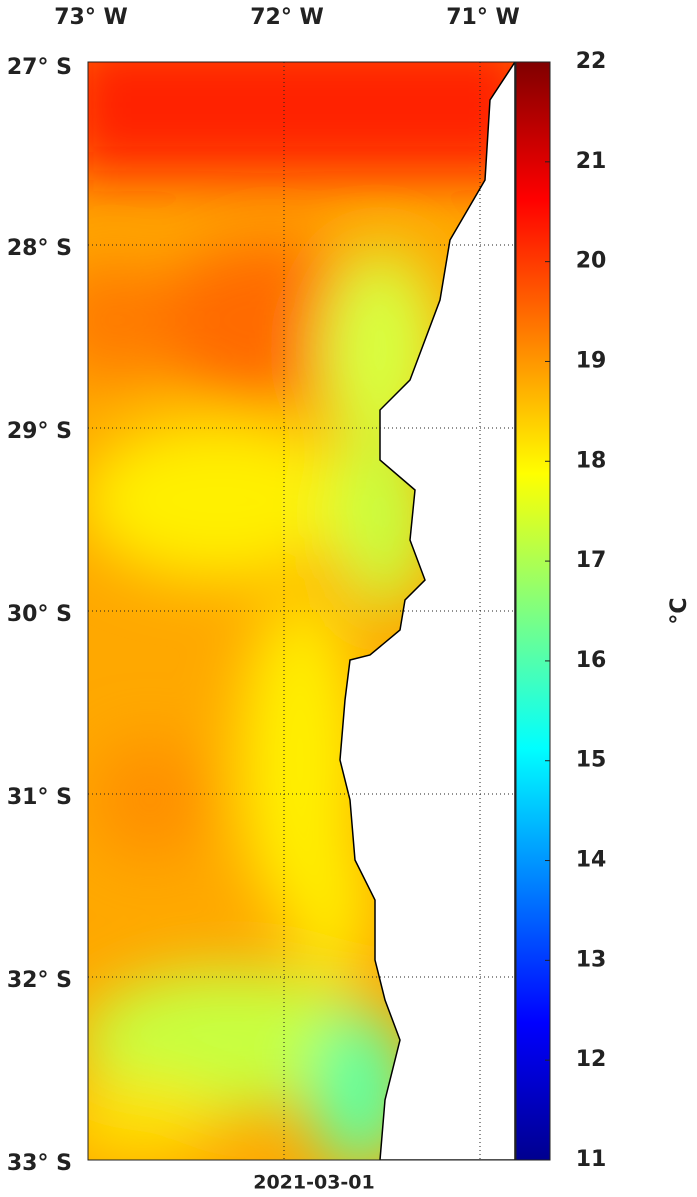 Image resolution: width=697 pixels, height=1197 pixels. Describe the element at coordinates (591, 261) in the screenshot. I see `colorbar-tick-label: 20` at that location.